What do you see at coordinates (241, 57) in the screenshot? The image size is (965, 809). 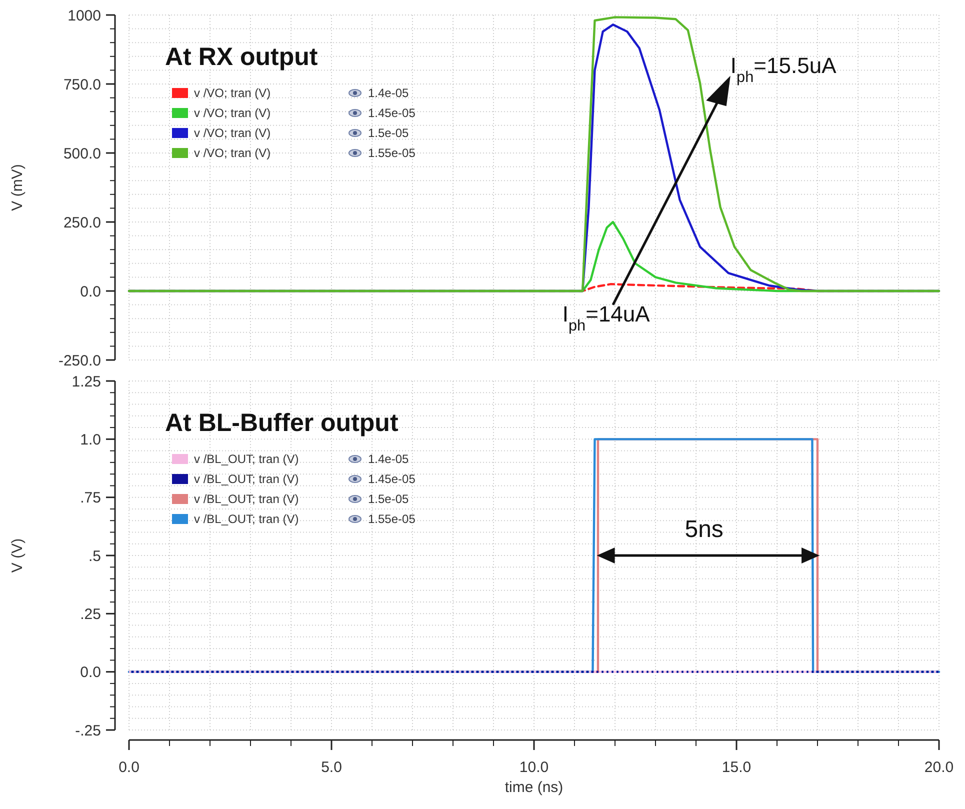 I see `text: At RX output` at bounding box center [241, 57].